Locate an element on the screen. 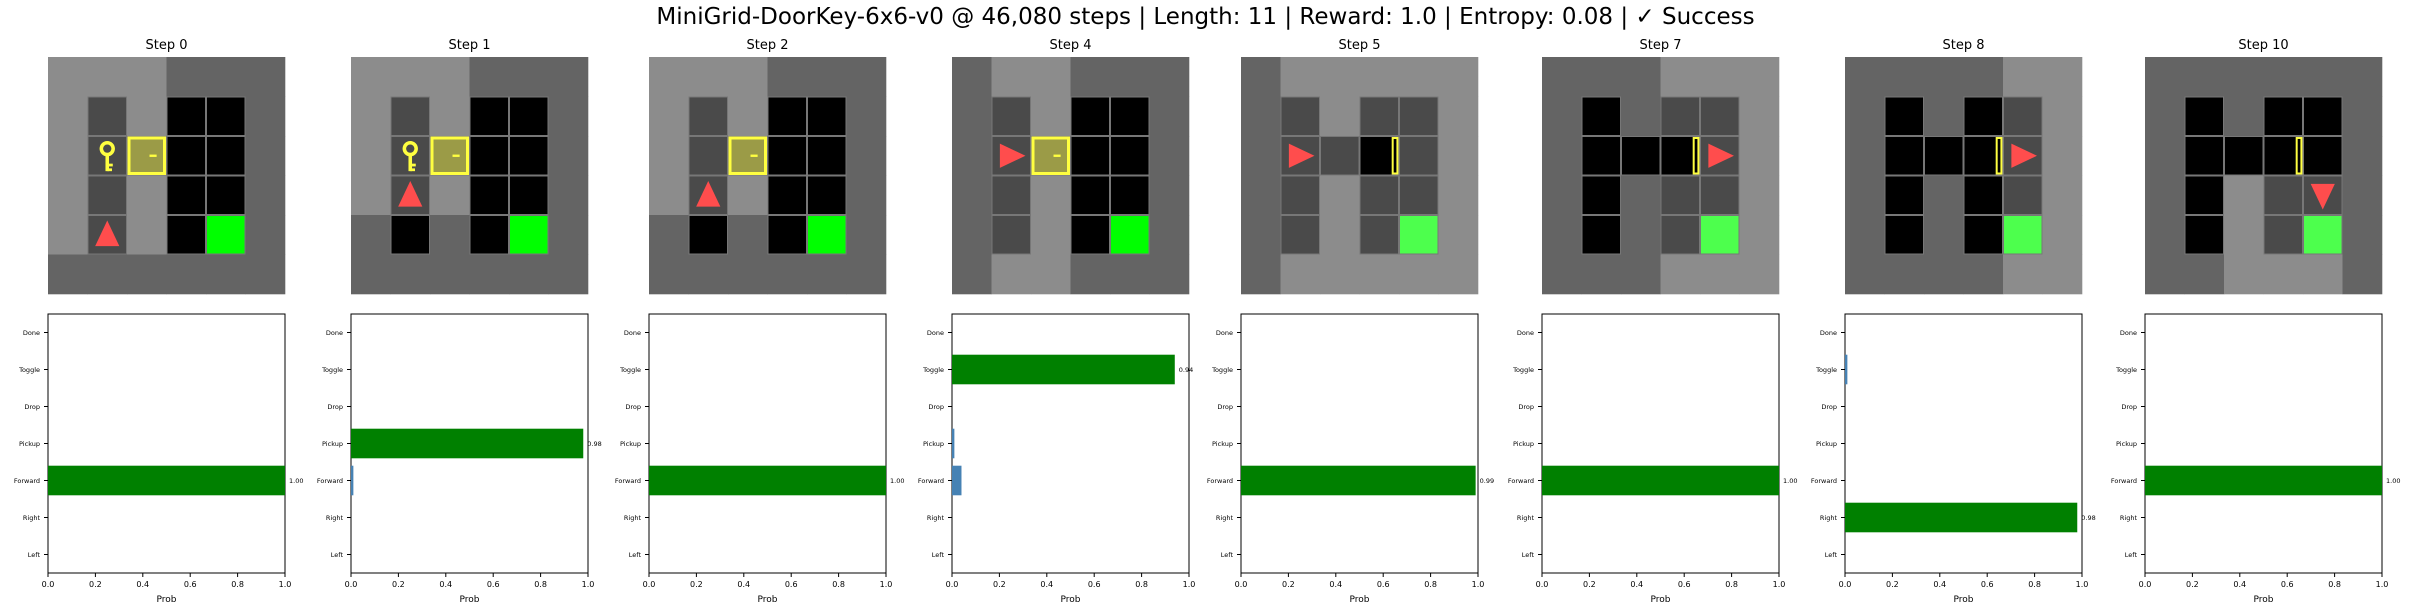 The image size is (2411, 611). x-axis-label: Prob is located at coordinates (2264, 600).